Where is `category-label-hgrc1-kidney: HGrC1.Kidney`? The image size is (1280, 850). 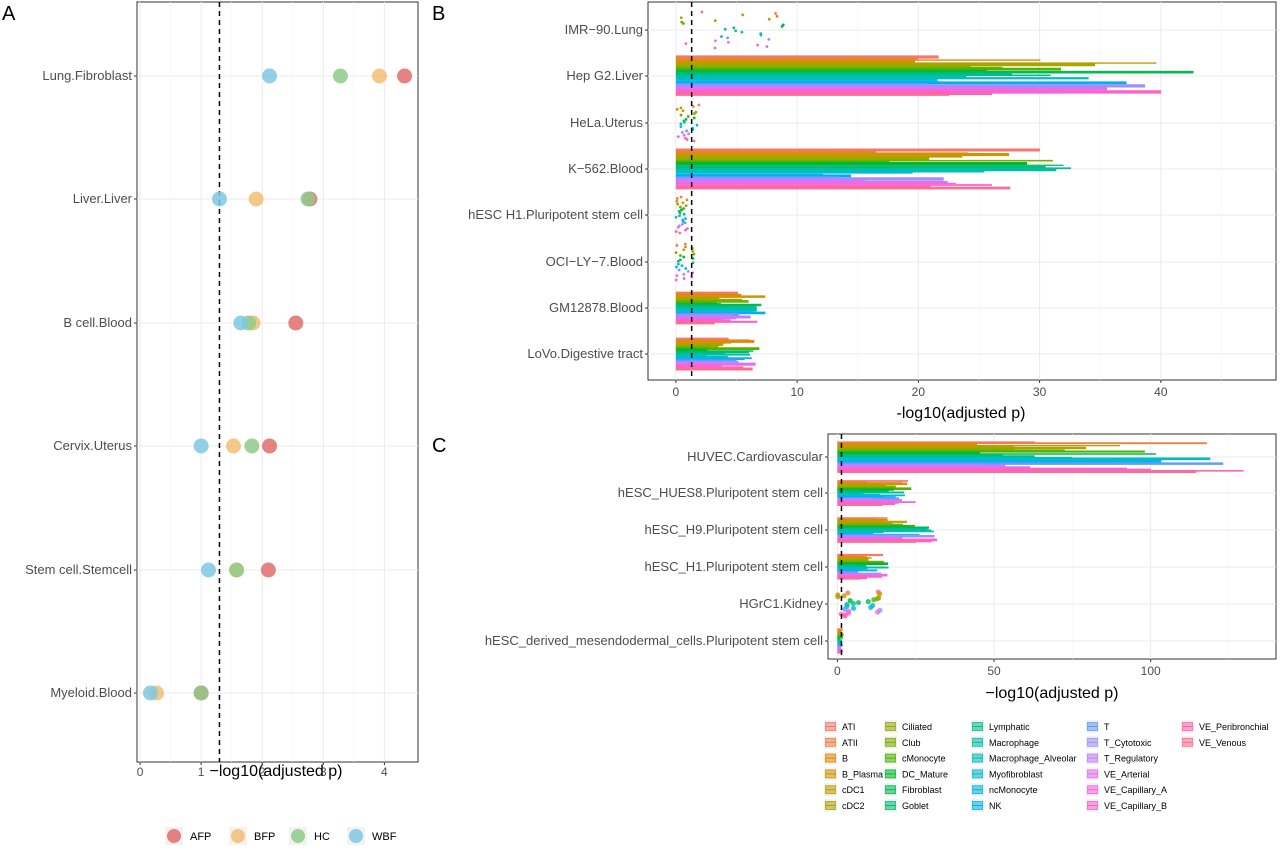
category-label-hgrc1-kidney: HGrC1.Kidney is located at coordinates (781, 603).